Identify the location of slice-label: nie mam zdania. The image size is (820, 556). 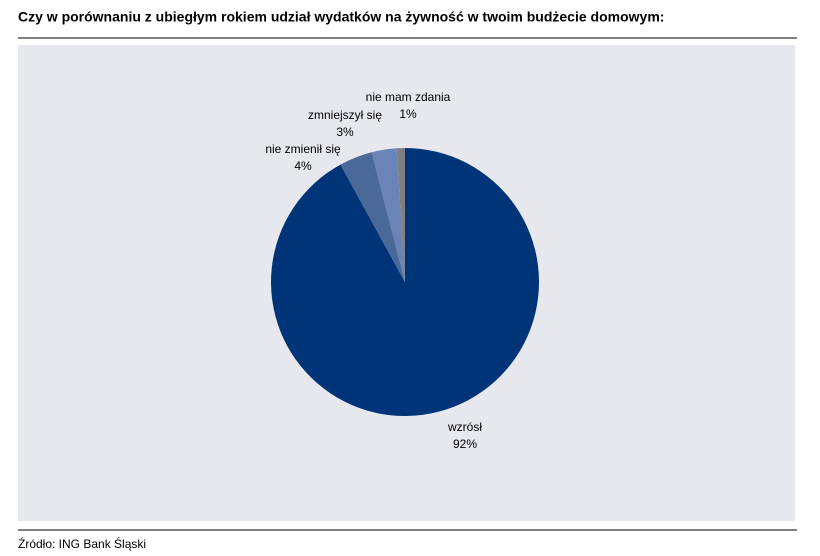
(408, 97).